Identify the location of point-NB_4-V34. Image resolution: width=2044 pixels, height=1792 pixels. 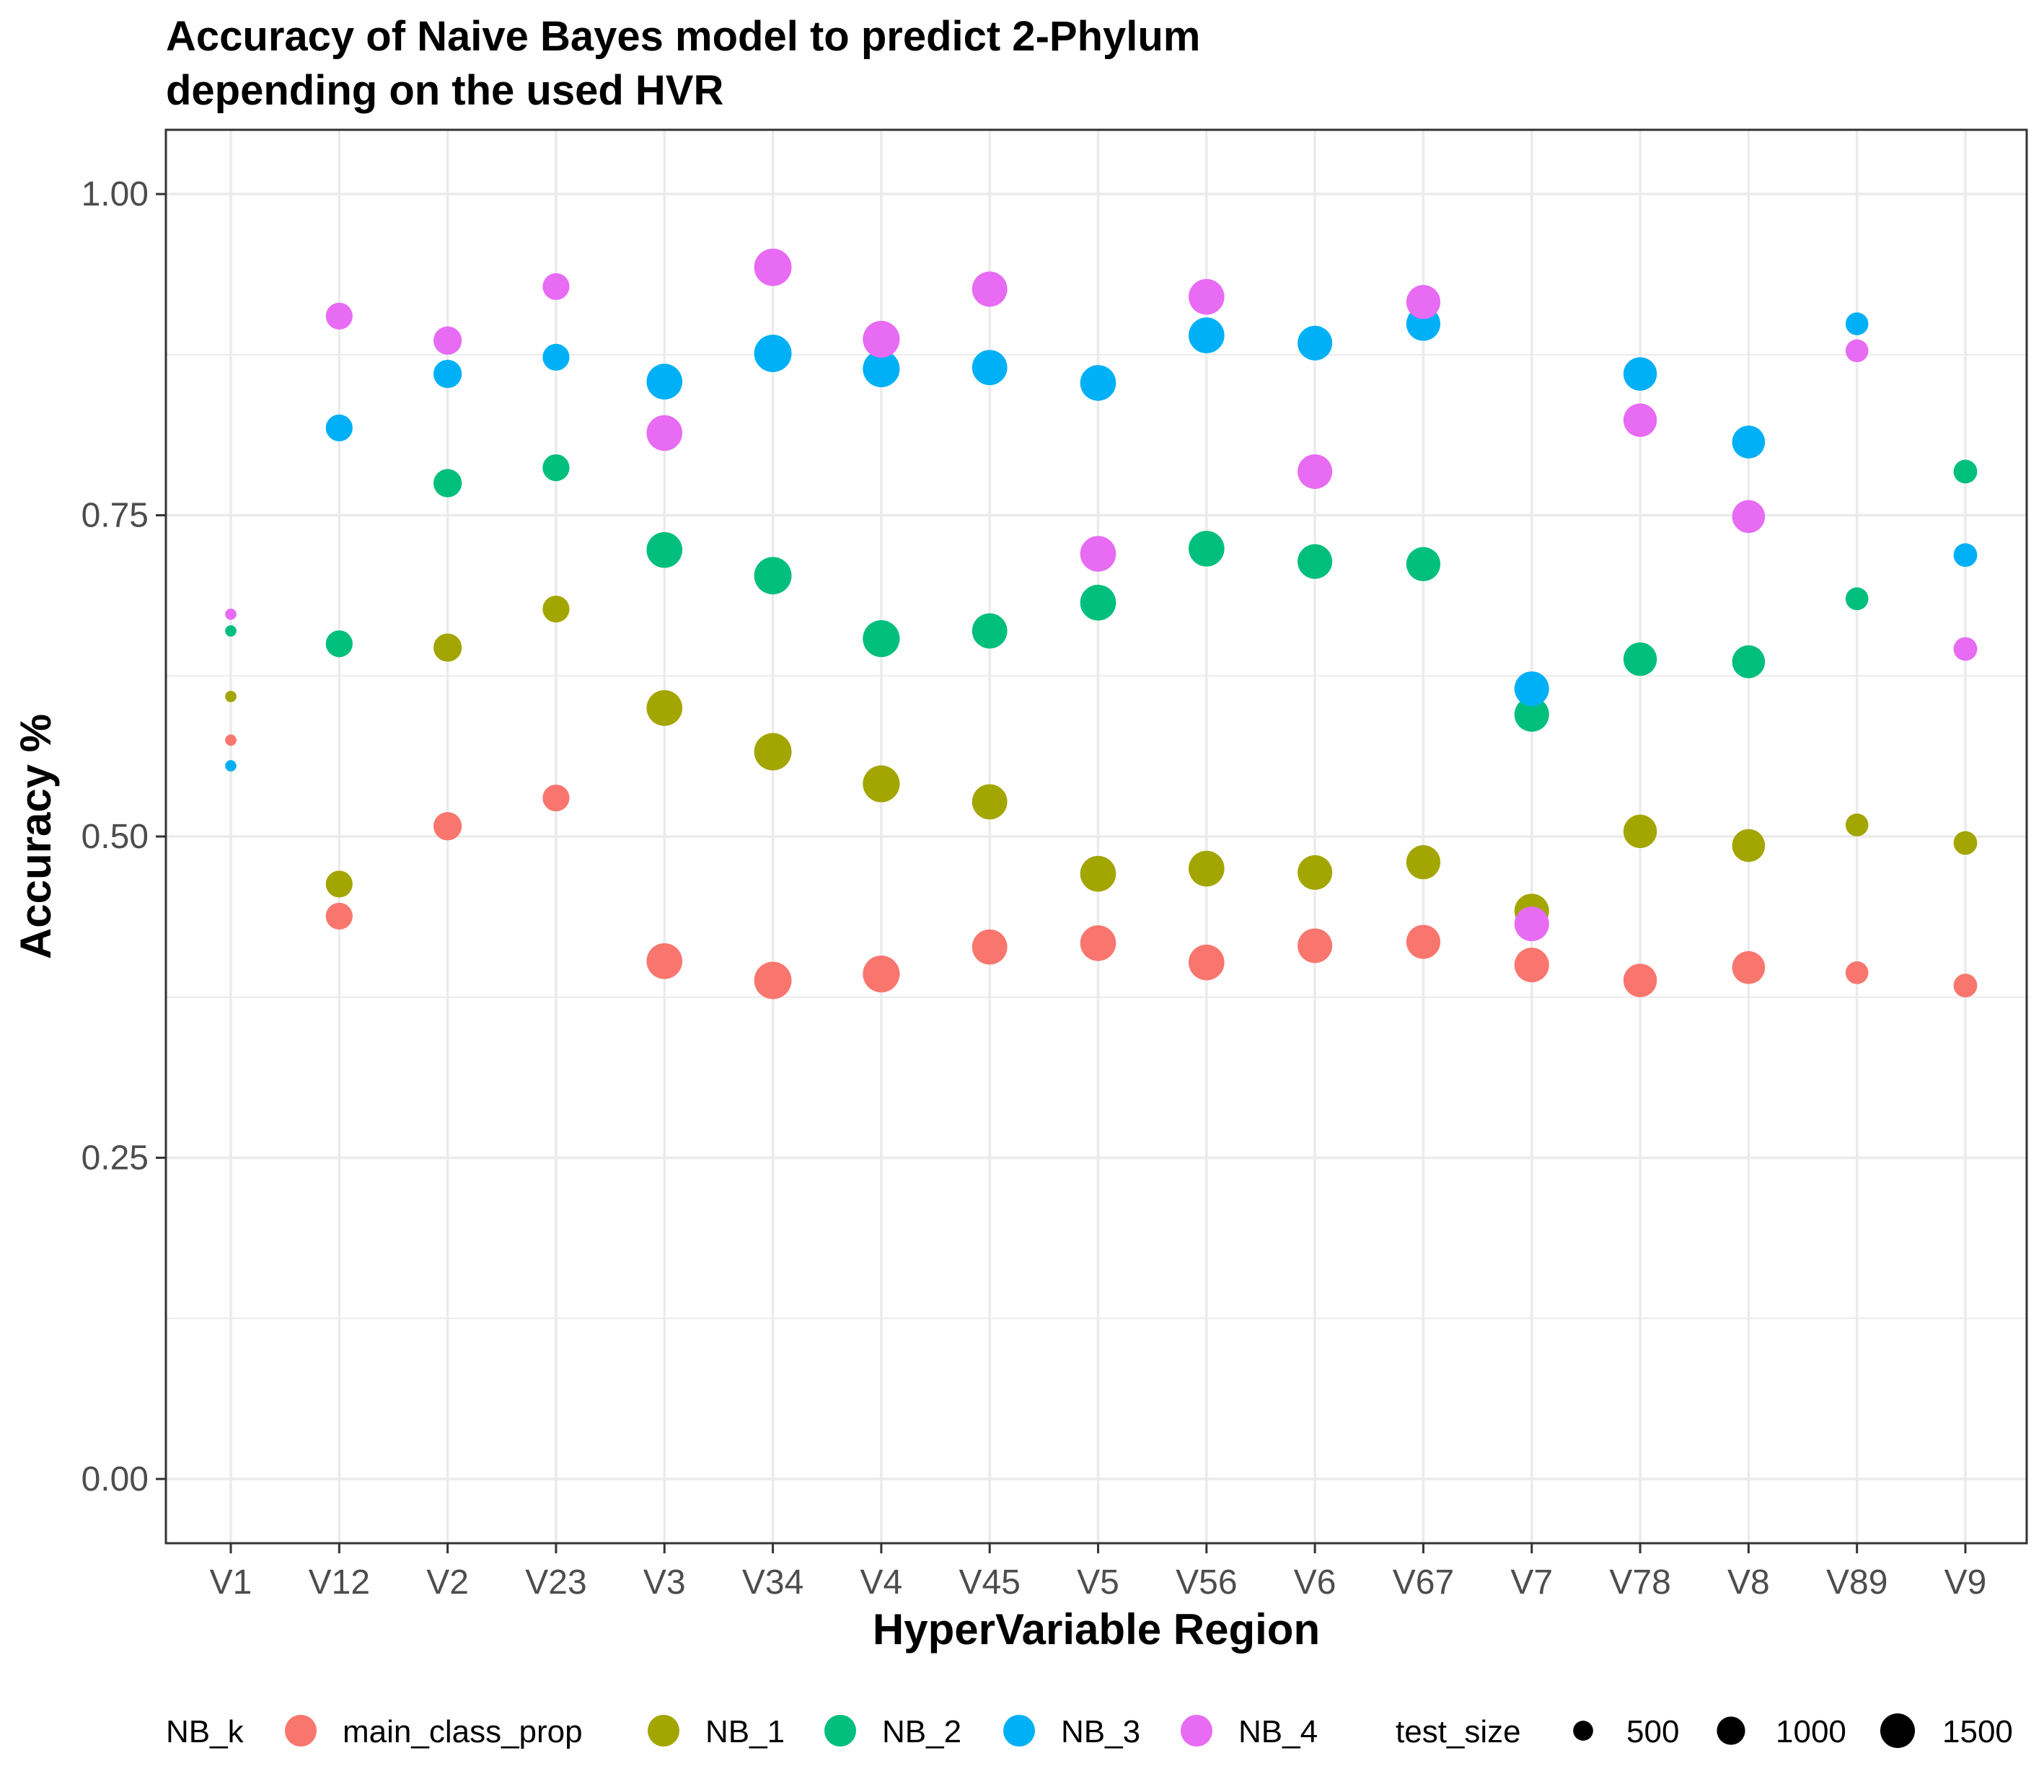
(773, 267).